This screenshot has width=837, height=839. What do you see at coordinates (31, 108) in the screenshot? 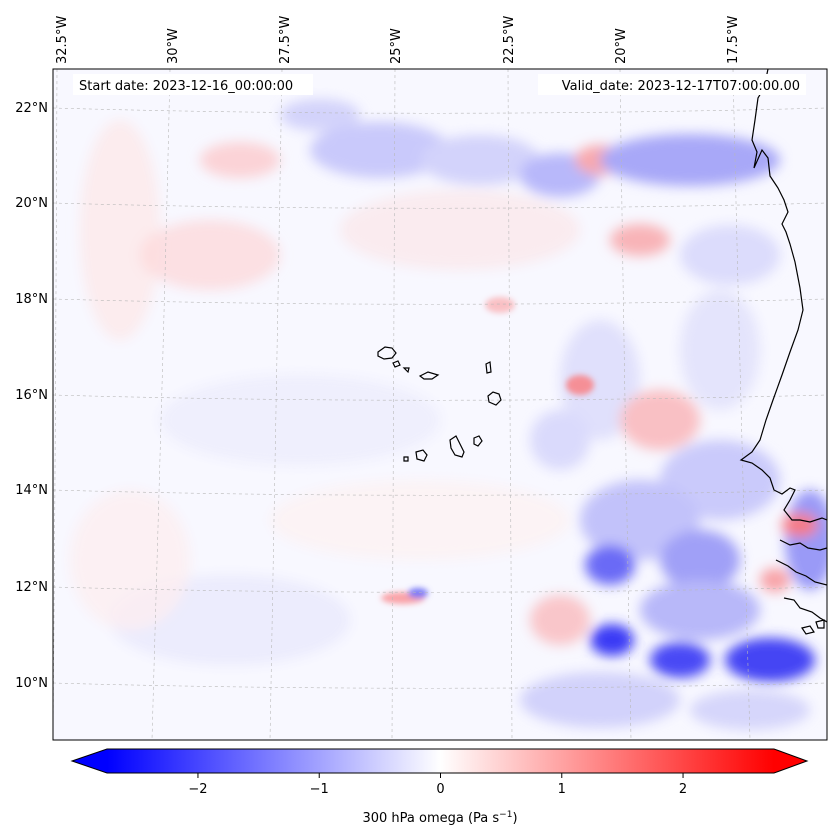
I see `lat-label: 22°N` at bounding box center [31, 108].